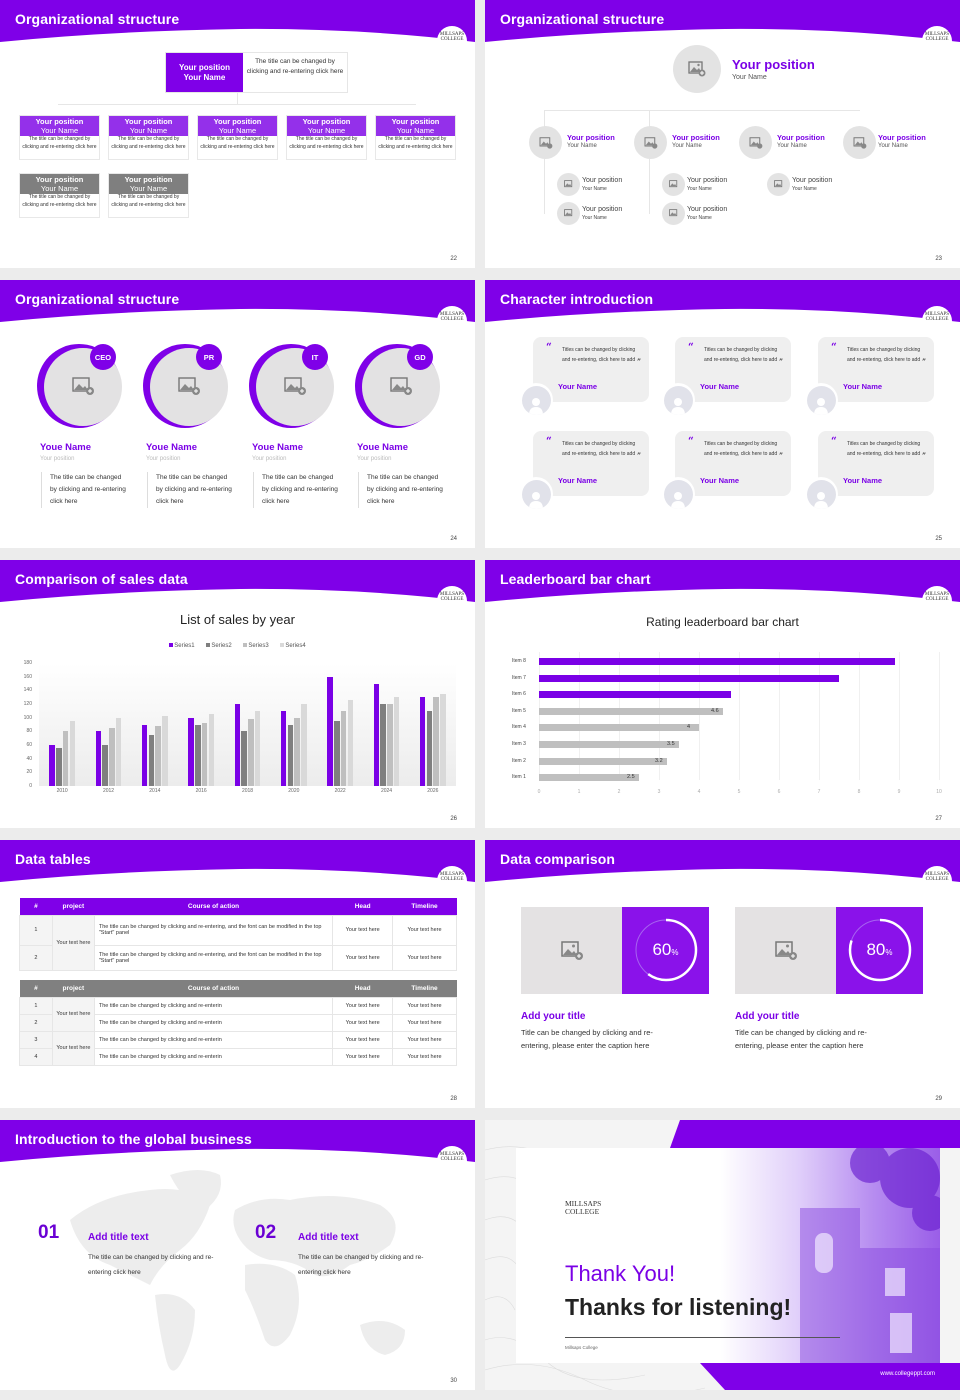 The width and height of the screenshot is (960, 1400). Describe the element at coordinates (863, 386) in the screenshot. I see `quote-author: Your Name` at that location.